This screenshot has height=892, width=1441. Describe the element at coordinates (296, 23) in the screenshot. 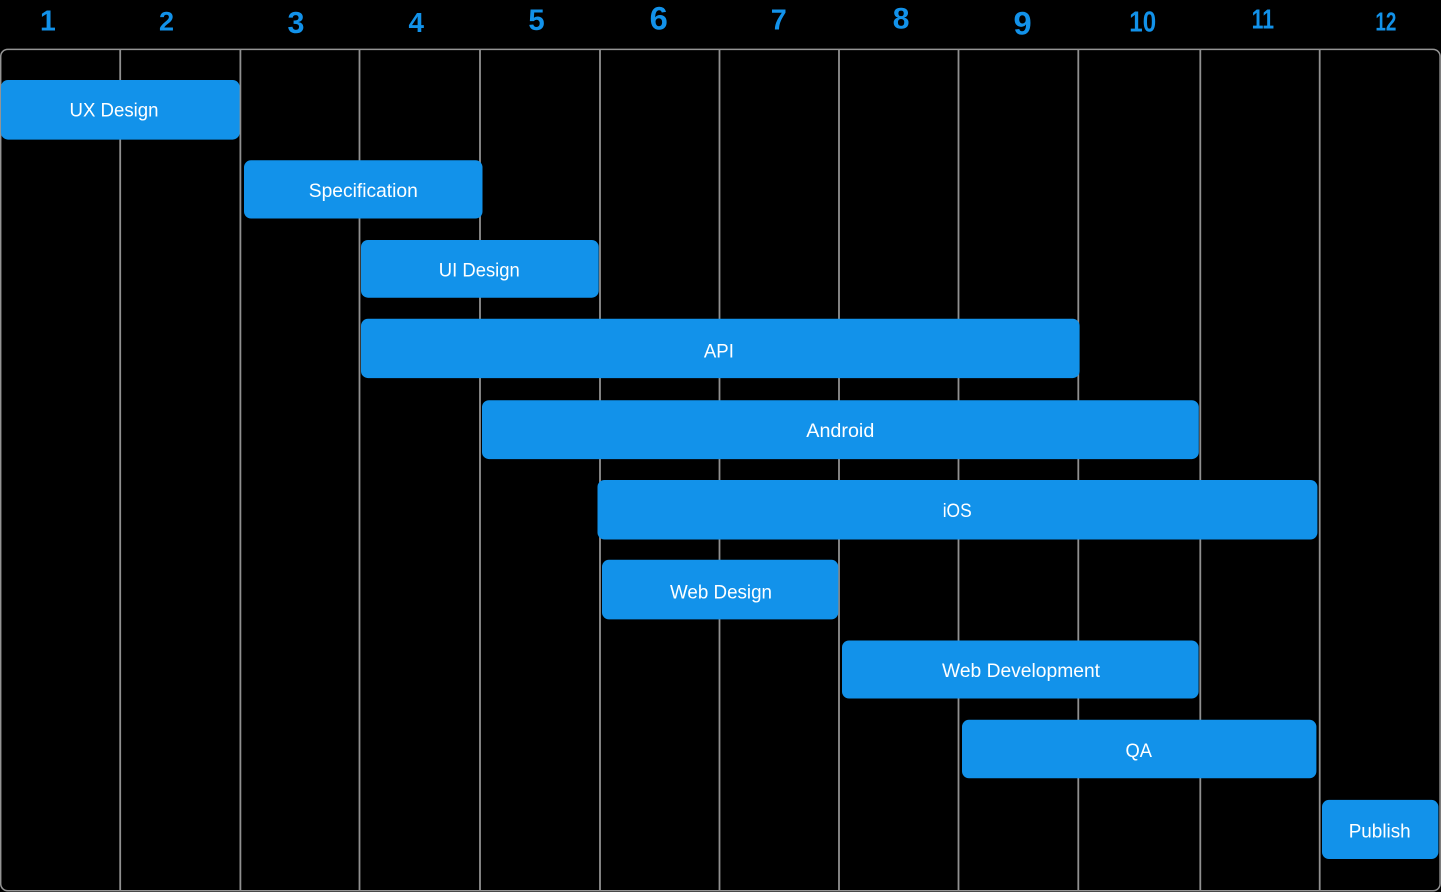

I see `svg-text: 3` at that location.